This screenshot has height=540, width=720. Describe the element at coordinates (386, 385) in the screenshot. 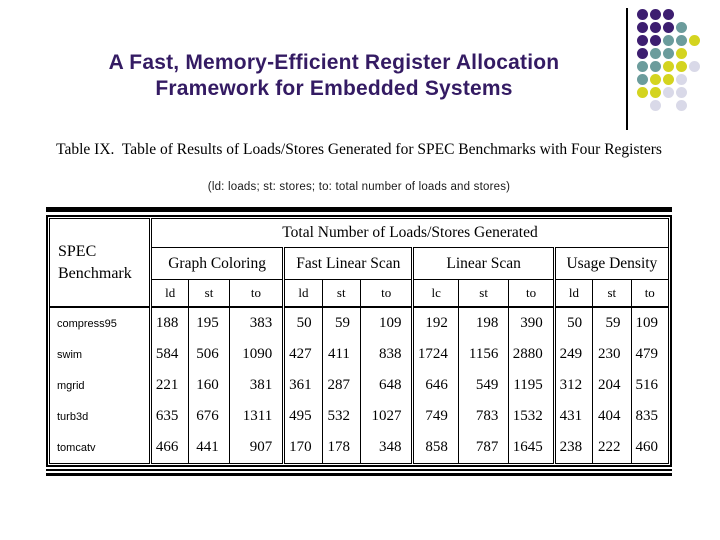

I see `value-cell: 648` at that location.